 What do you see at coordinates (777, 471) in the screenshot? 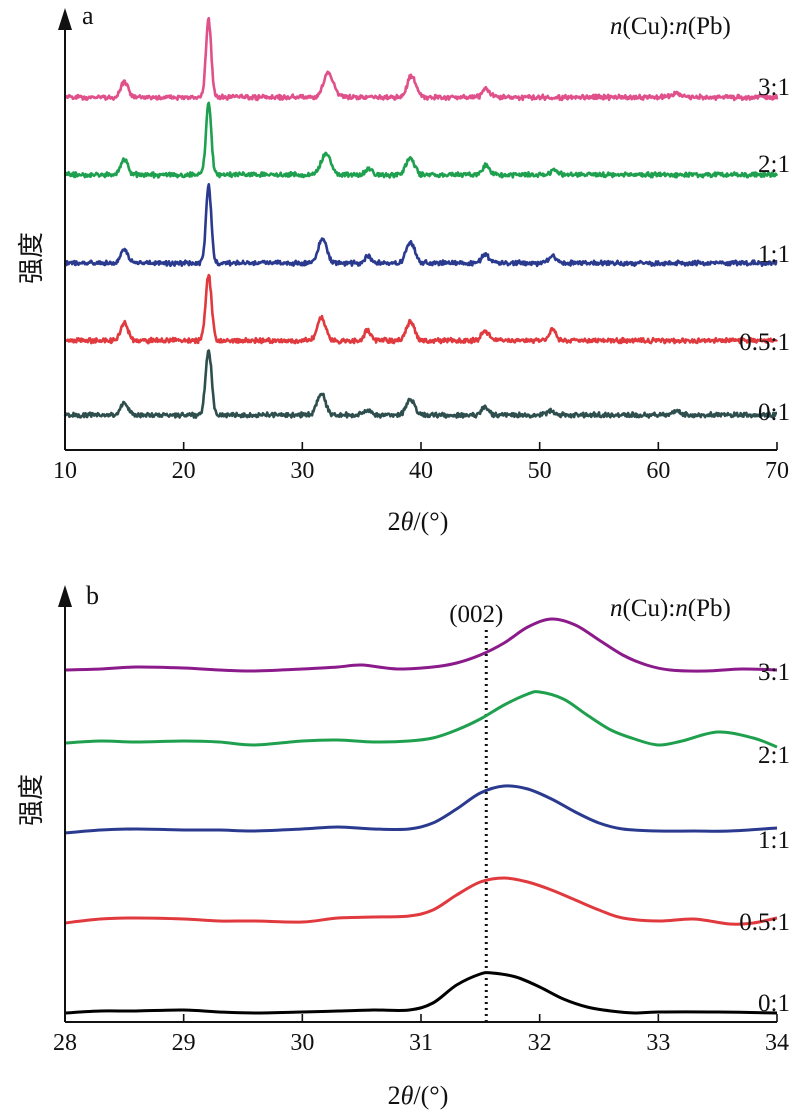
I see `panel-a-x-tick-label: 70` at bounding box center [777, 471].